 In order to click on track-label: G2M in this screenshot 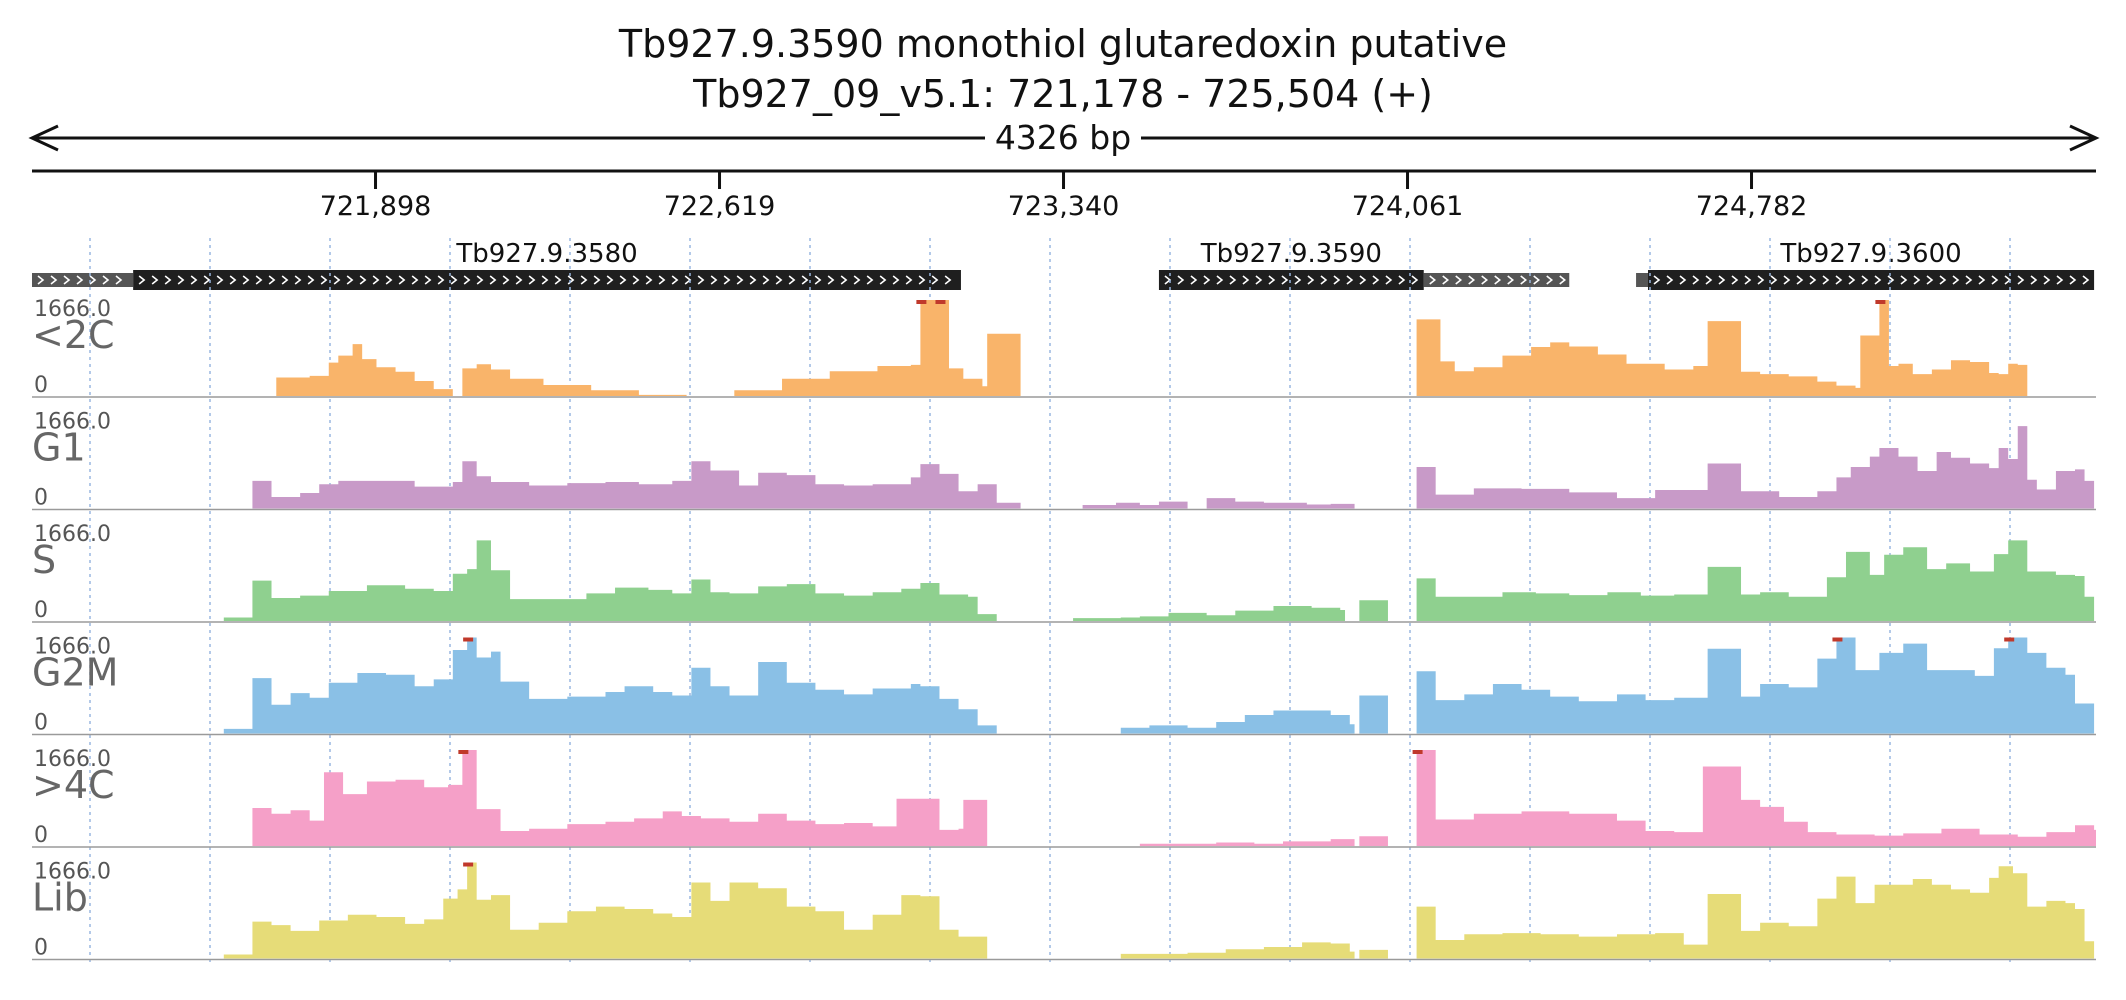, I will do `click(75, 673)`.